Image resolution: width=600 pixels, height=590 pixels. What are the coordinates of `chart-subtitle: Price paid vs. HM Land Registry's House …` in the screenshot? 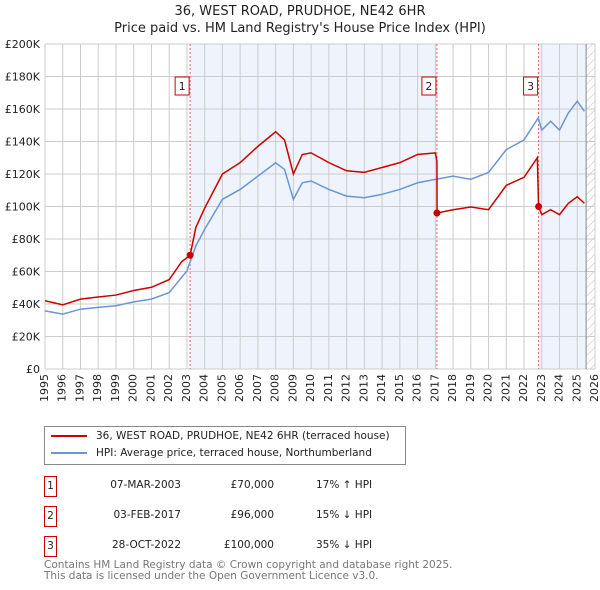 It's located at (300, 28).